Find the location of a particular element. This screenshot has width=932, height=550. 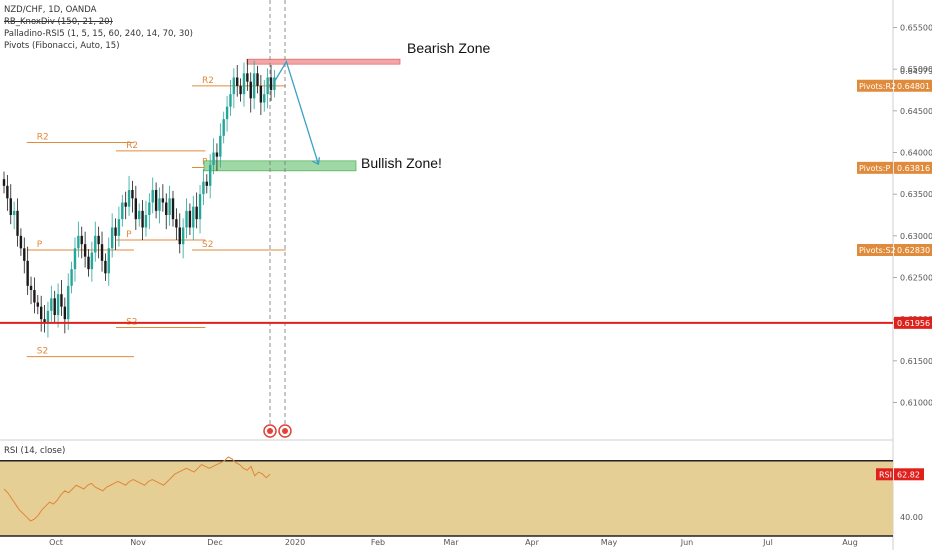

rsi-value-badge is located at coordinates (909, 474).